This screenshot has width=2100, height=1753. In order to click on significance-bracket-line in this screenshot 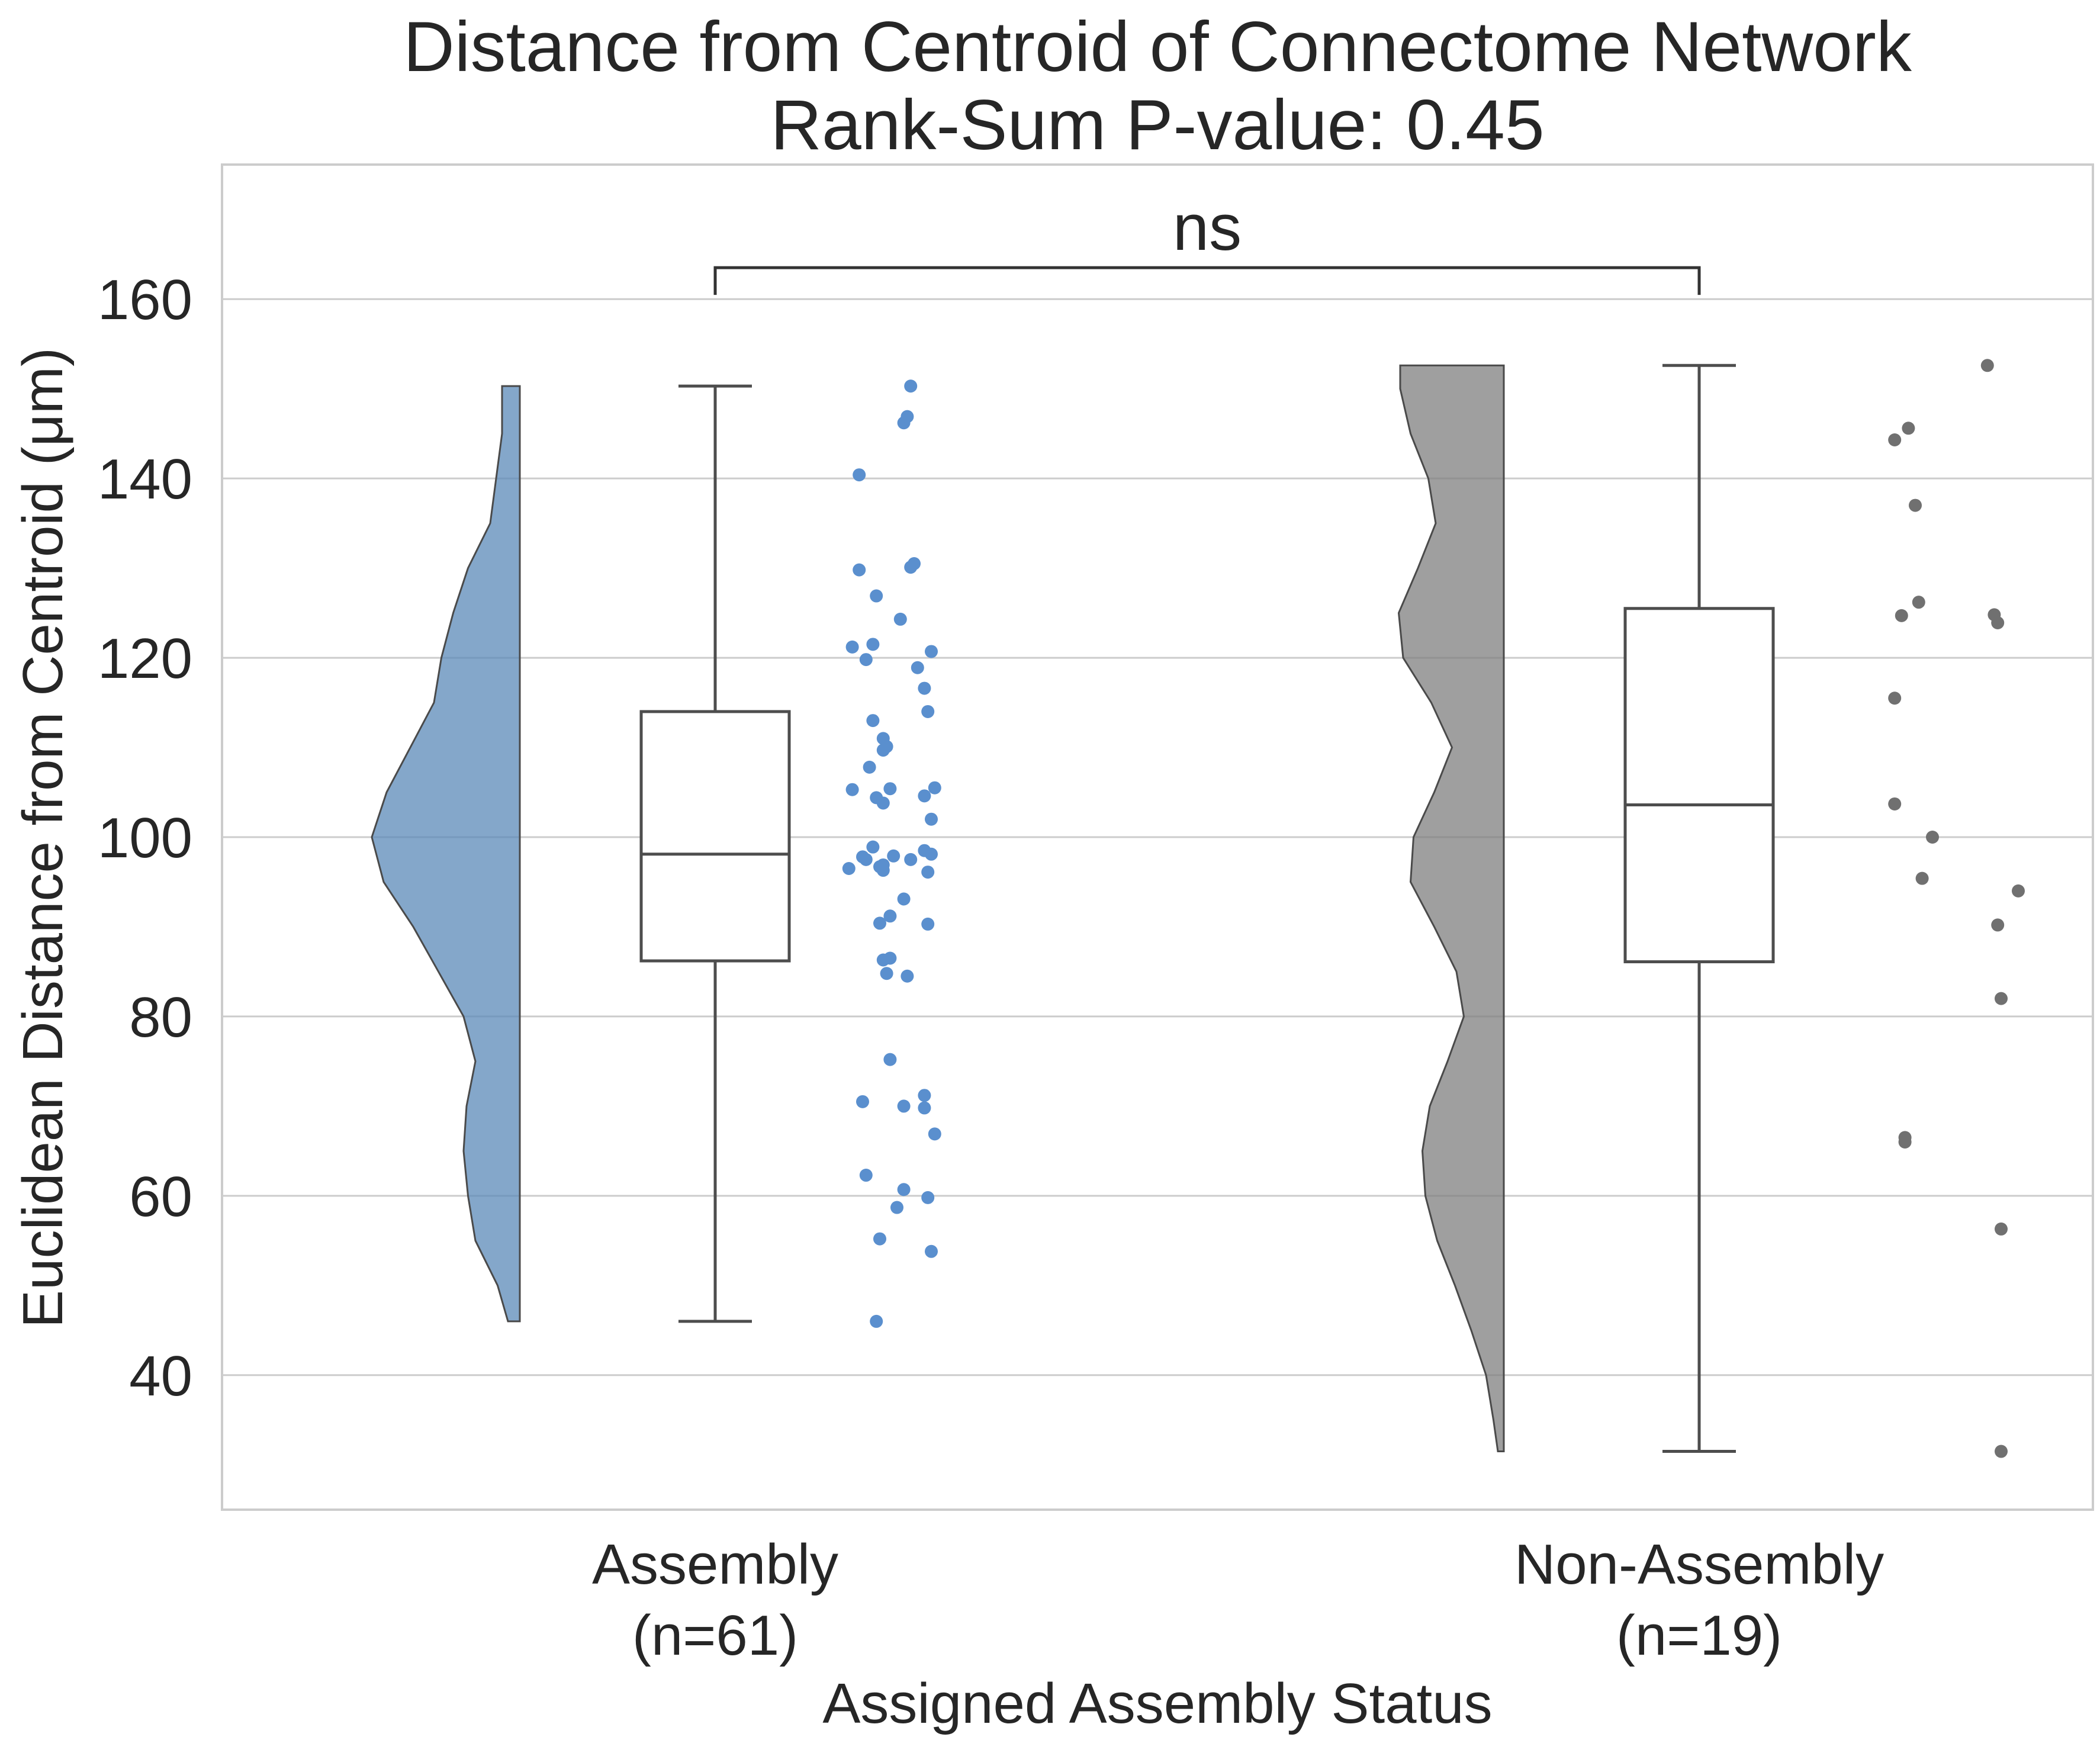, I will do `click(1207, 280)`.